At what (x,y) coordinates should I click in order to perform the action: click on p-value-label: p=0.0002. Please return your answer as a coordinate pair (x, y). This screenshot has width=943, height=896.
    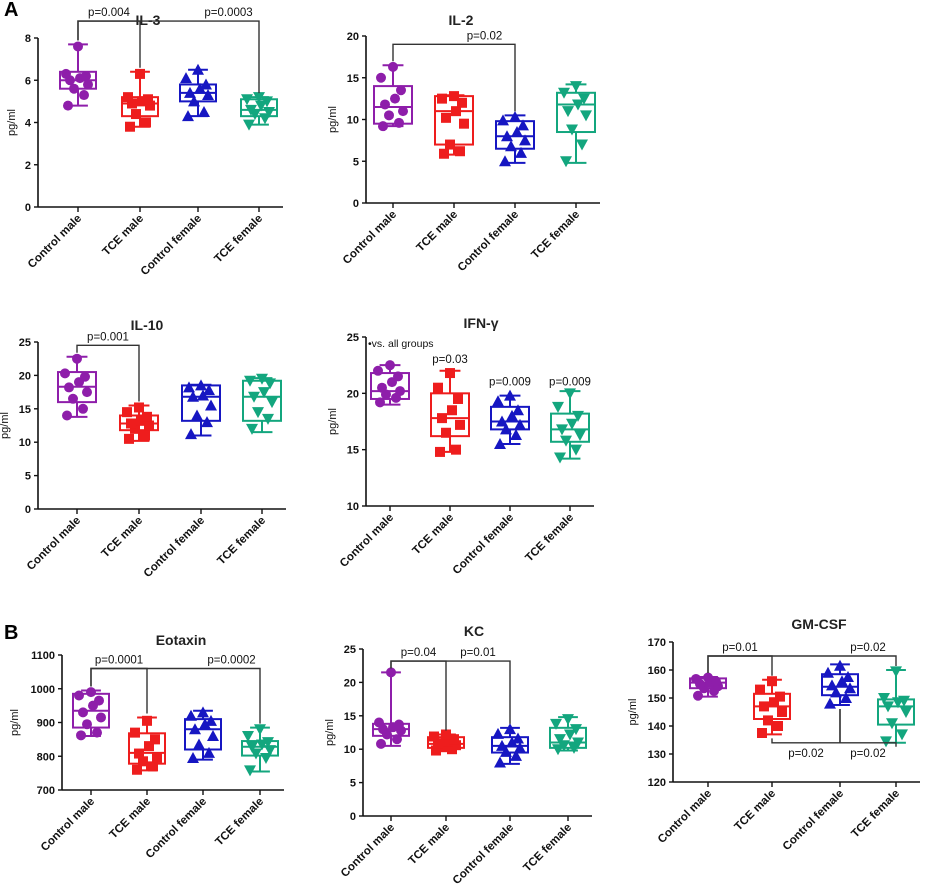
    Looking at the image, I should click on (231, 661).